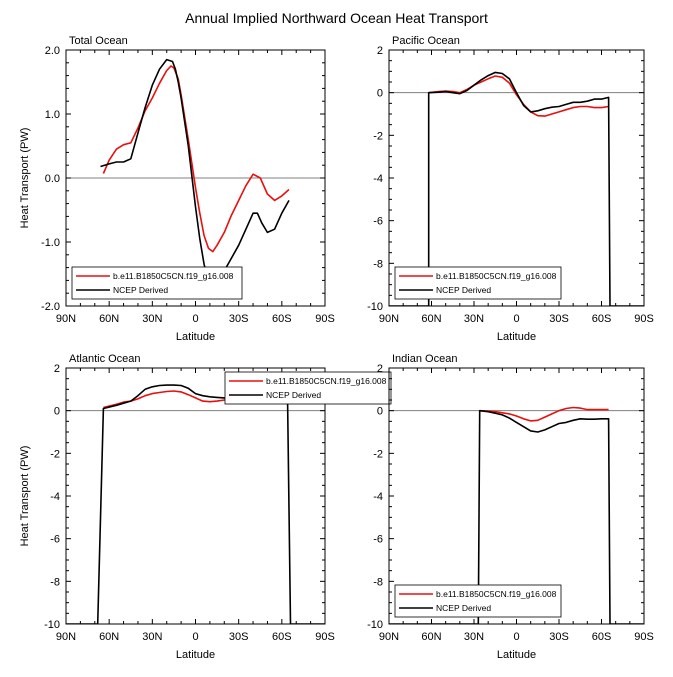  What do you see at coordinates (52, 51) in the screenshot?
I see `y-tick-label: 2.0` at bounding box center [52, 51].